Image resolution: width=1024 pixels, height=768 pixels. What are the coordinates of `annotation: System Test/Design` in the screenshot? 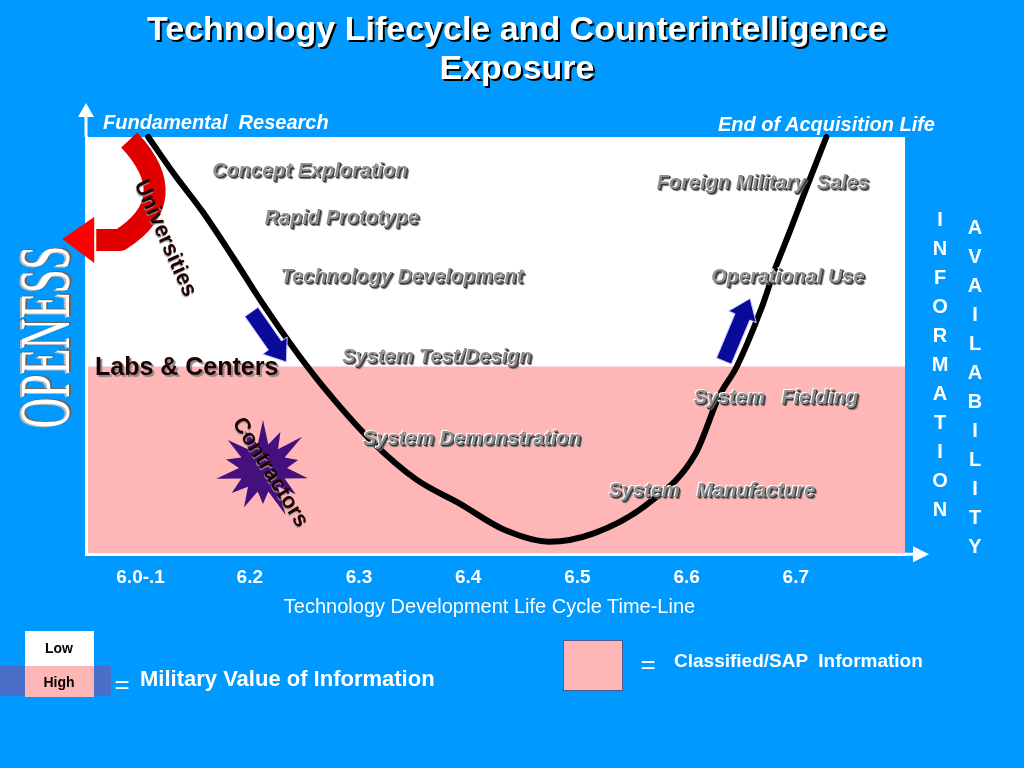 It's located at (437, 356).